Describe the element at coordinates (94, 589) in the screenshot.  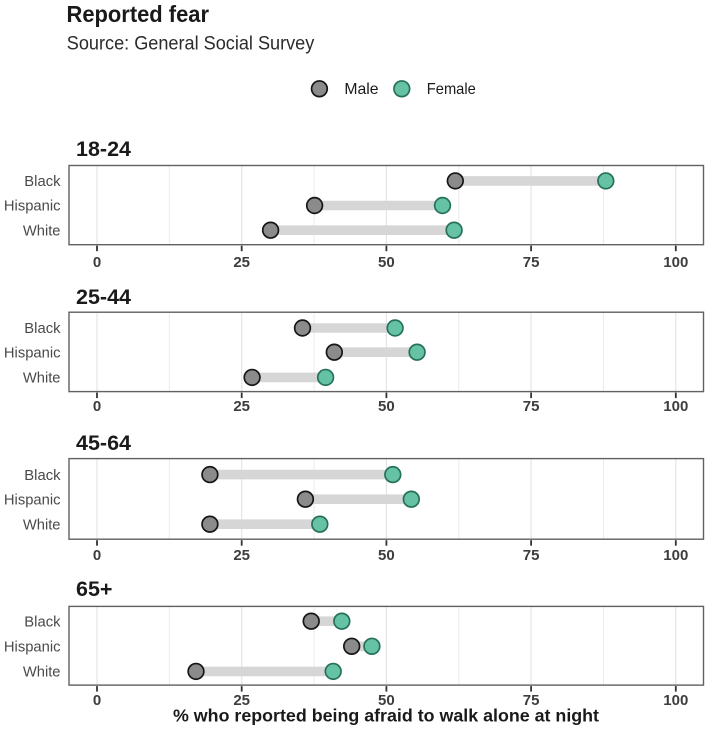
I see `svg-text: 65+` at that location.